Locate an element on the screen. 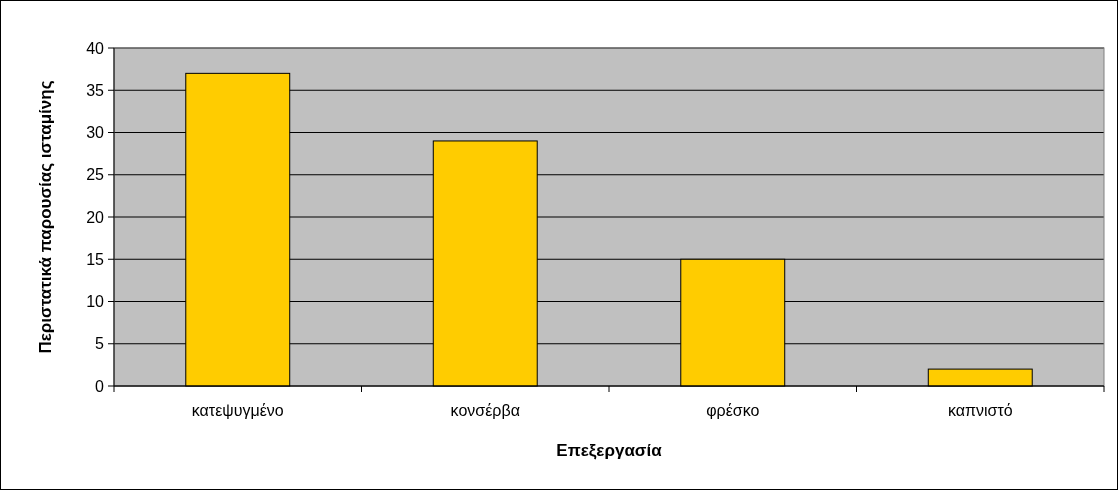  x-tick-label: καπνιστό is located at coordinates (980, 410).